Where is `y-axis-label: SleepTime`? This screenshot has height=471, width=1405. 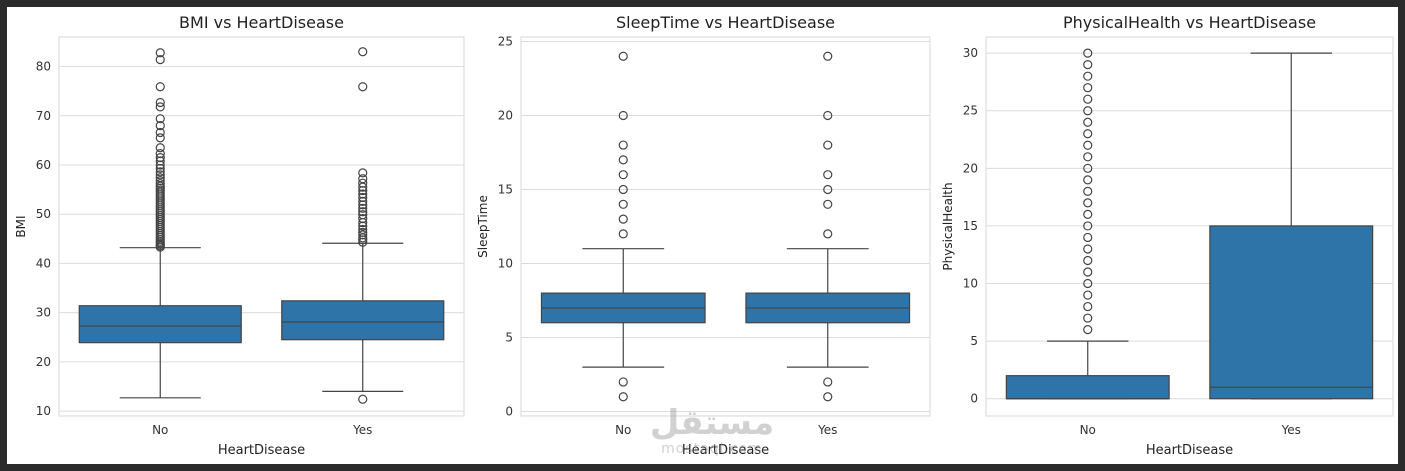
y-axis-label: SleepTime is located at coordinates (483, 226).